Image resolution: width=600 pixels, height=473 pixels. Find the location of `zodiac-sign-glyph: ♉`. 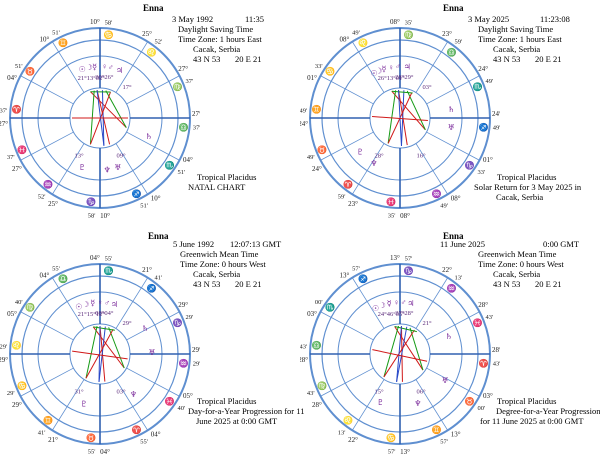

zodiac-sign-glyph: ♉ is located at coordinates (322, 149).